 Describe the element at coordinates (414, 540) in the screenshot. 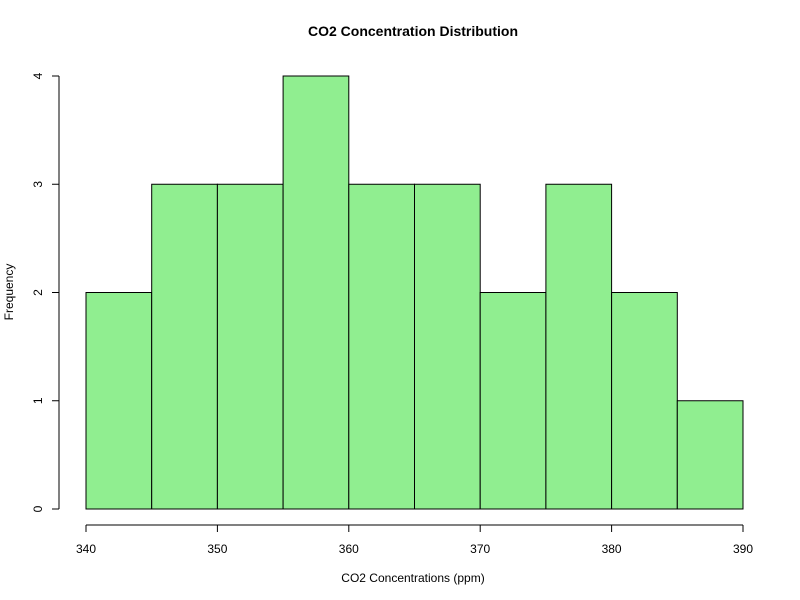

I see `x-axis: 340 350 360 370 380 390` at that location.